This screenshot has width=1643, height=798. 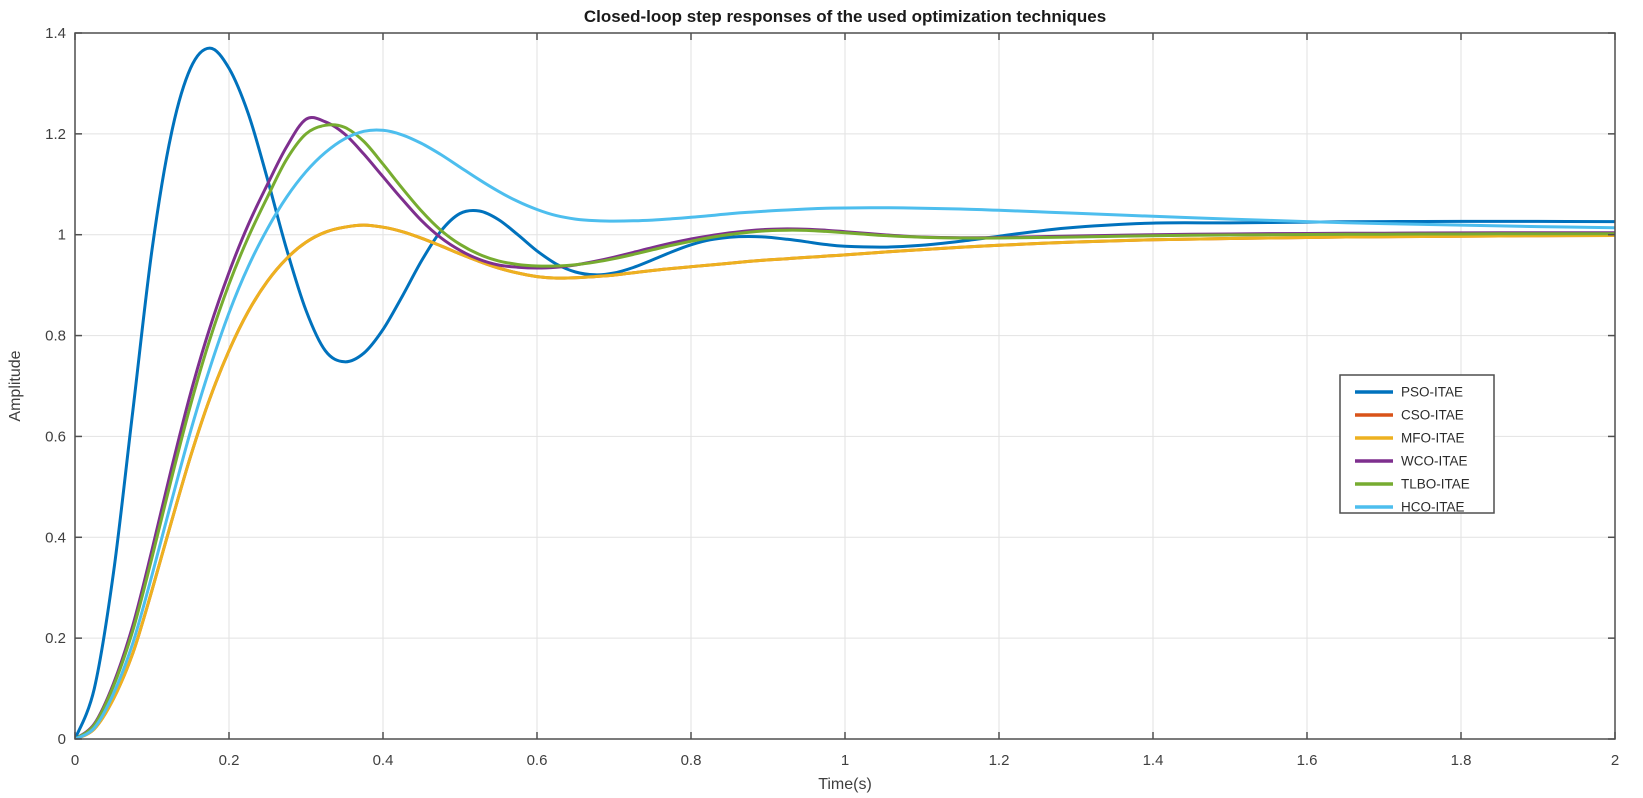 What do you see at coordinates (1433, 507) in the screenshot?
I see `legend-label: HCO-ITAE` at bounding box center [1433, 507].